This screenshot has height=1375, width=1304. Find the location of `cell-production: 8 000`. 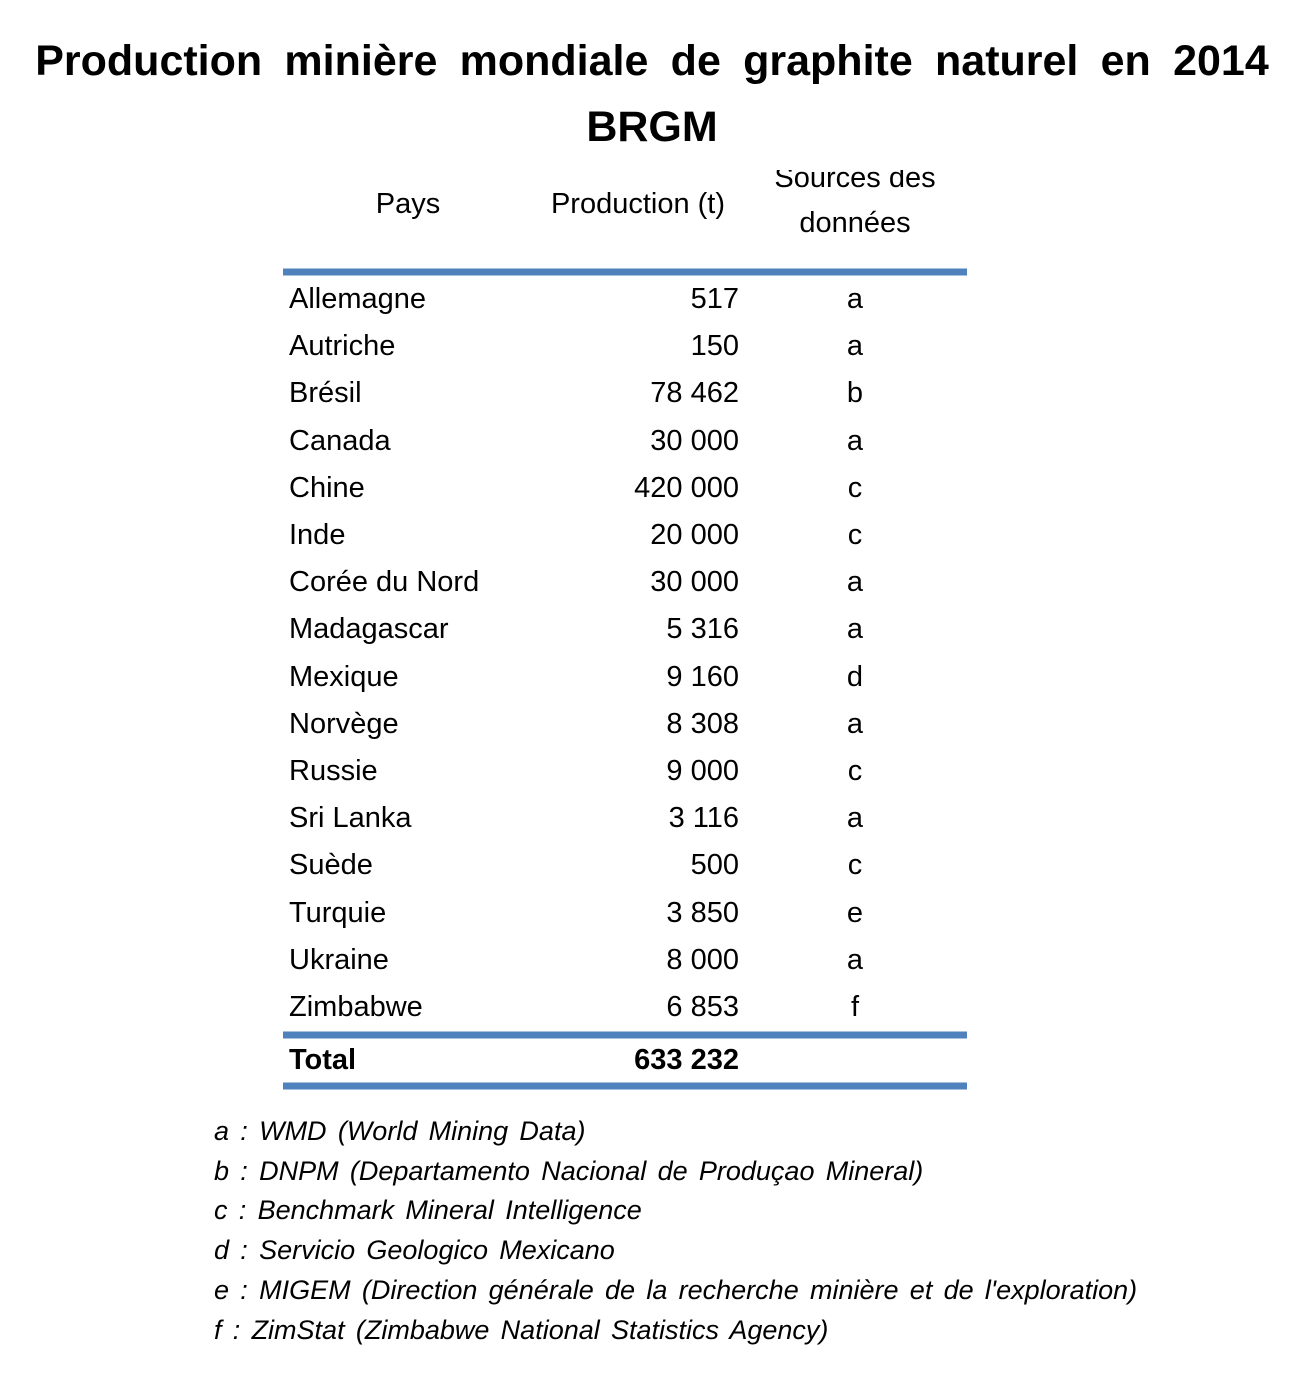

cell-production: 8 000 is located at coordinates (702, 959).